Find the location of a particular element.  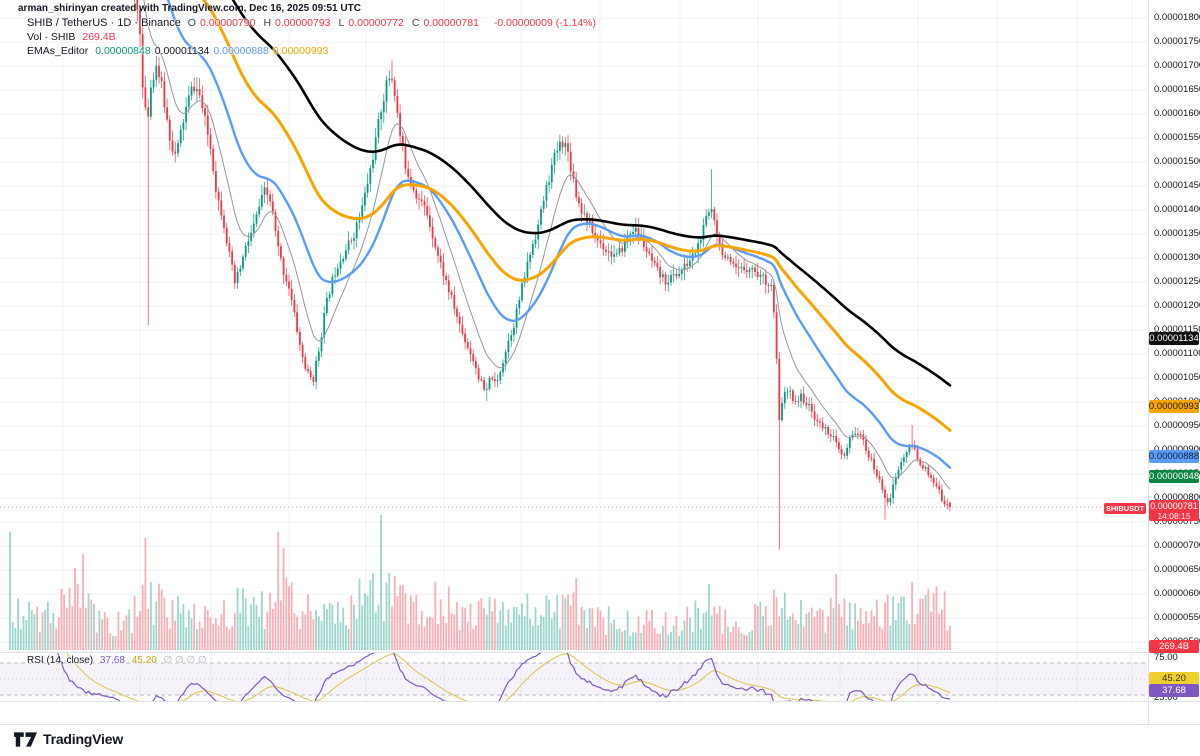

axis-label-box: 0.00000888 is located at coordinates (1174, 456).